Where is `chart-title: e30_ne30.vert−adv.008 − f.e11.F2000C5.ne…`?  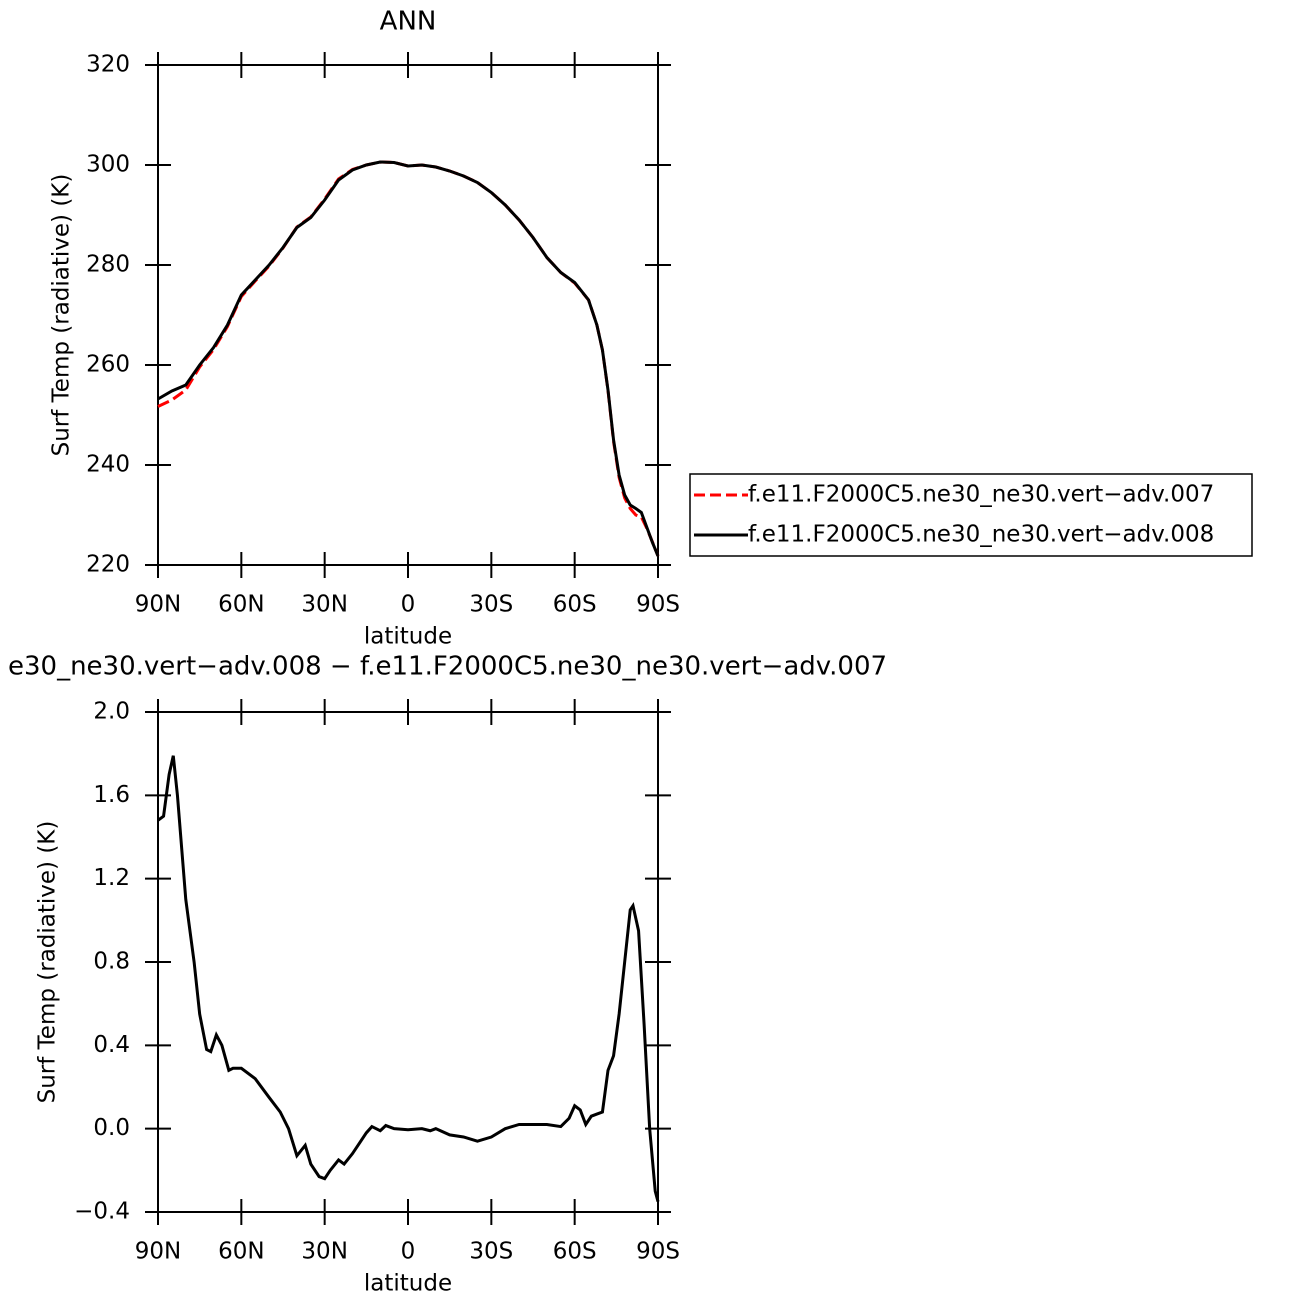
chart-title: e30_ne30.vert−adv.008 − f.e11.F2000C5.ne… is located at coordinates (447, 667).